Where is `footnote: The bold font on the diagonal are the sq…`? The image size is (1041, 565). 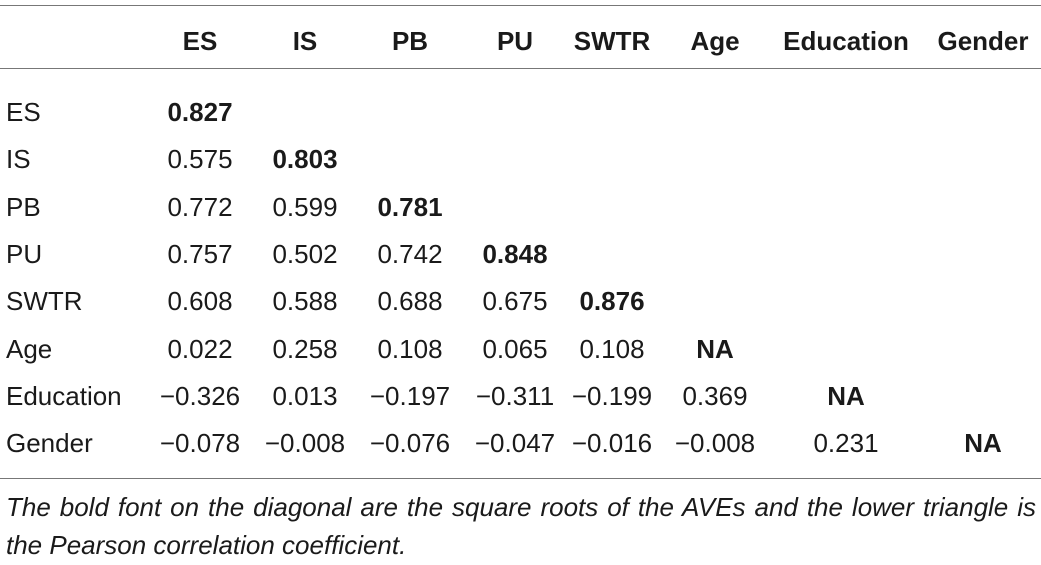
footnote: The bold font on the diagonal are the sq… is located at coordinates (521, 526).